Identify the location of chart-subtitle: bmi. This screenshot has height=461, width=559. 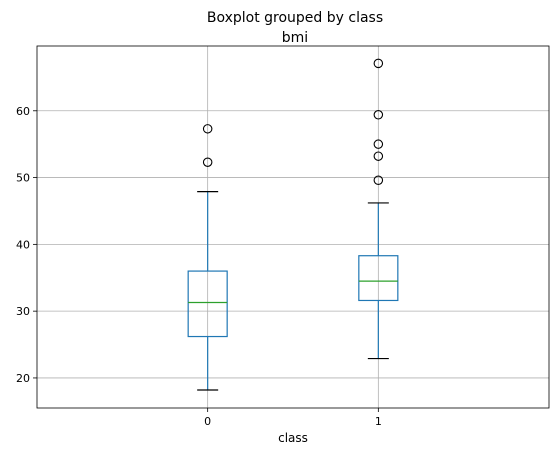
(295, 38).